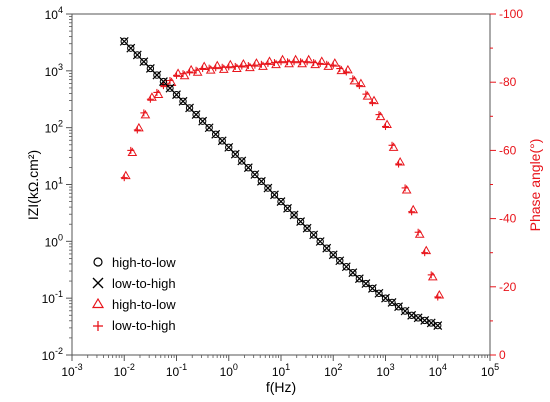 This screenshot has height=402, width=550. Describe the element at coordinates (508, 287) in the screenshot. I see `y-right-tick-label: -20` at that location.